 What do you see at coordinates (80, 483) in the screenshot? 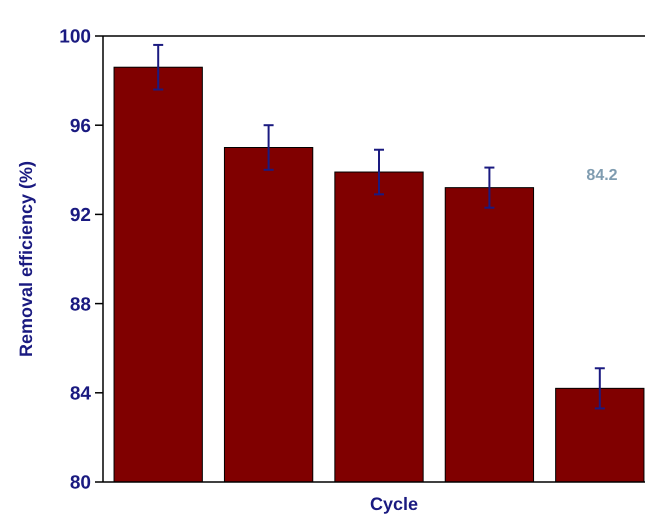
I see `y-tick-label: 80` at bounding box center [80, 483].